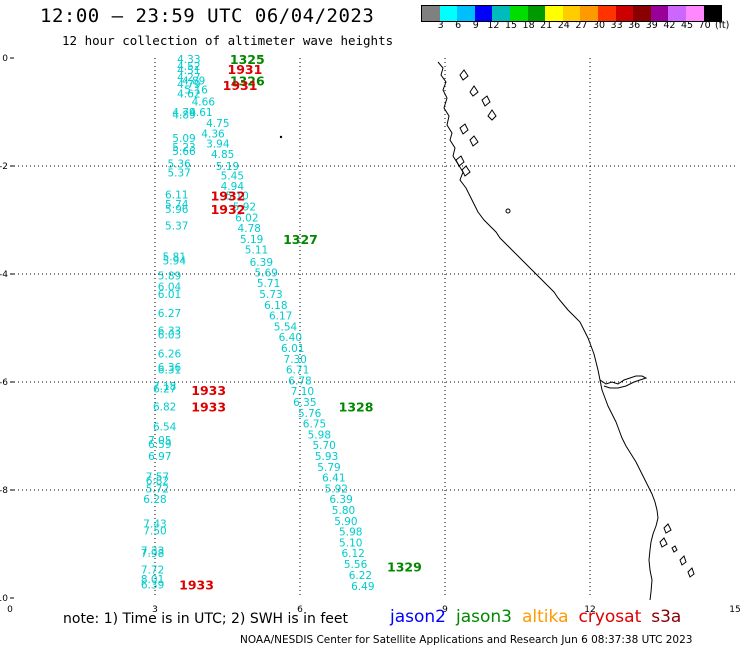  I want to click on wave-height-value: 5.54, so click(286, 327).